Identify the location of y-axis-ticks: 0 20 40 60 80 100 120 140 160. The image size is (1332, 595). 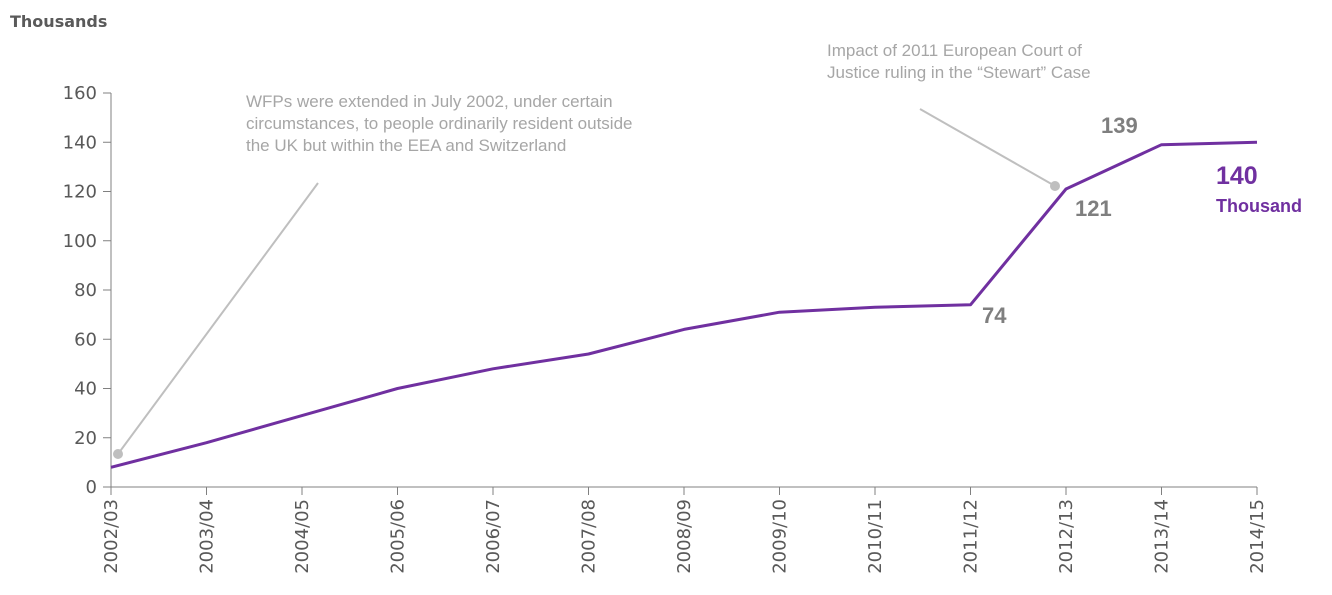
(87, 290).